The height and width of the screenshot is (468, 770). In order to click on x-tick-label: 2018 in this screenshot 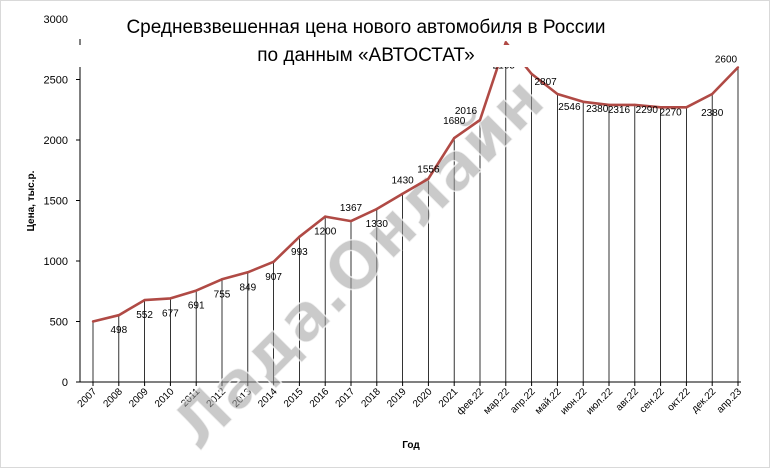, I will do `click(371, 398)`.